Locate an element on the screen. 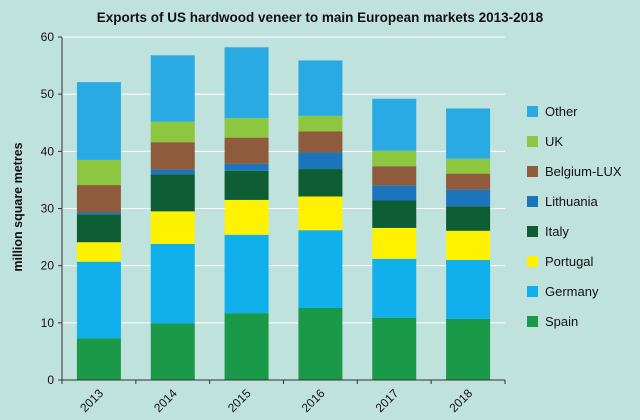  bar-segment-uk-2017 is located at coordinates (394, 158).